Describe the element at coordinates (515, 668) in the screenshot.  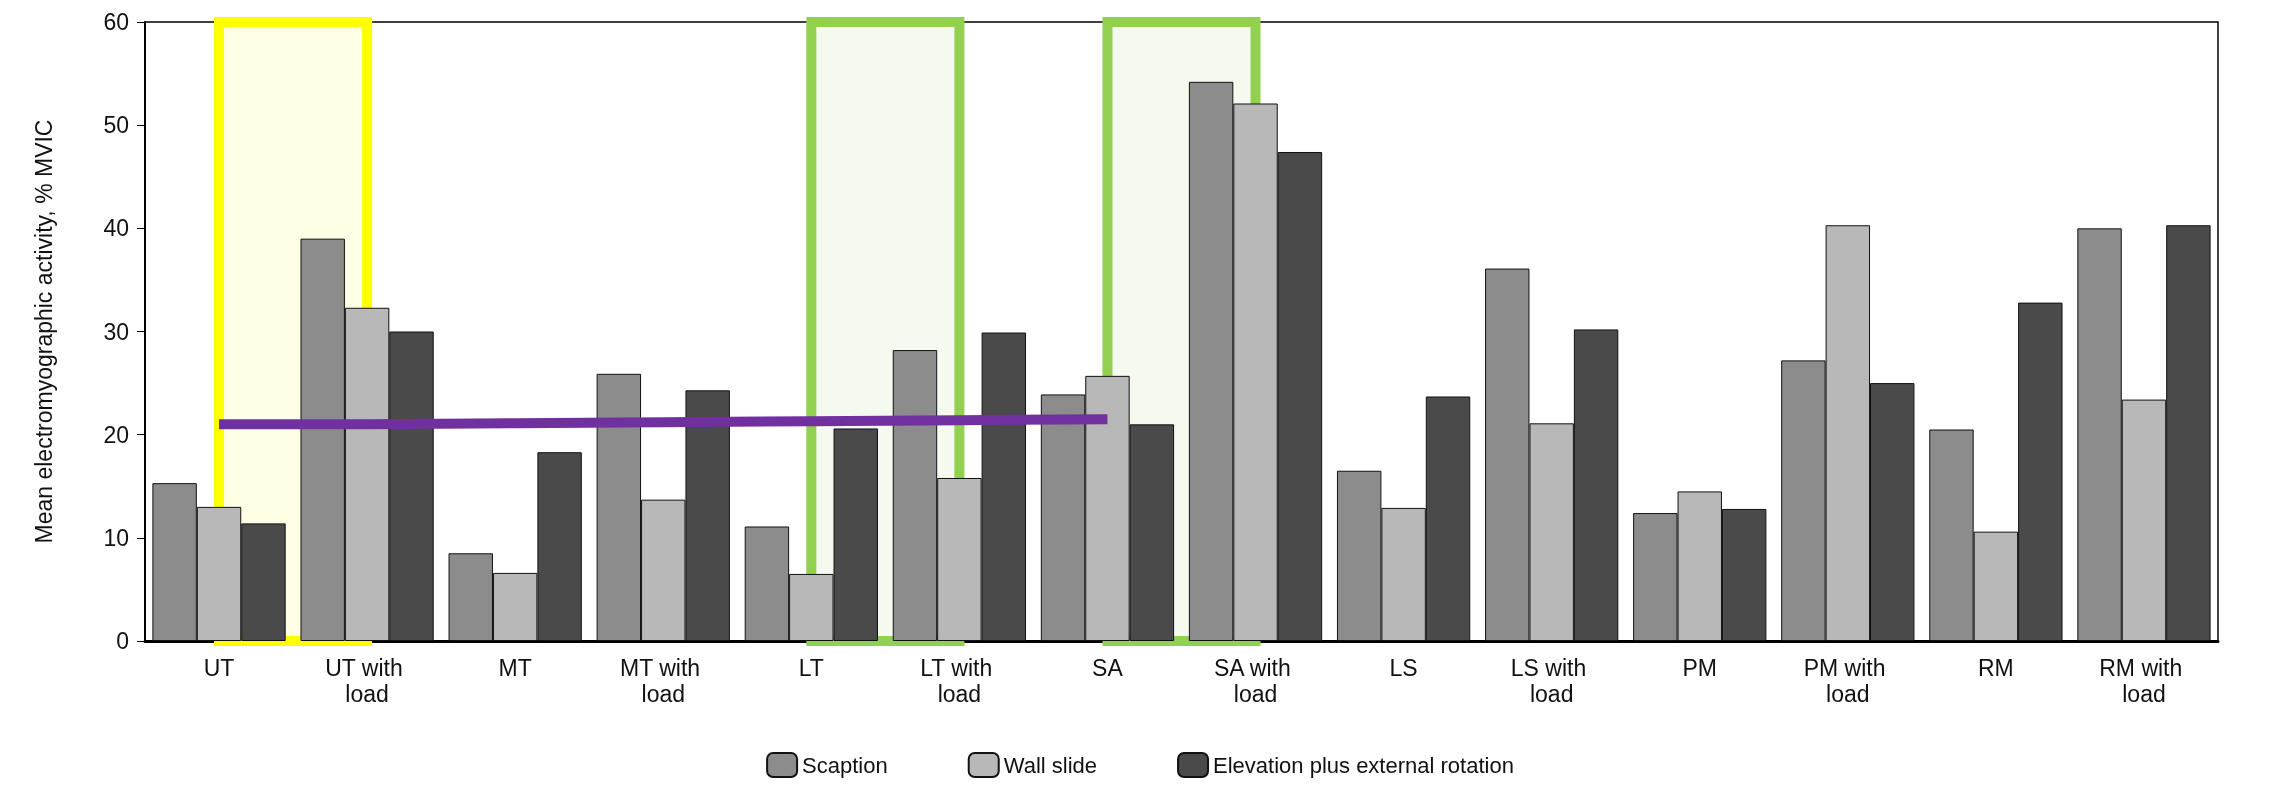
I see `x-tick-label: MT` at that location.